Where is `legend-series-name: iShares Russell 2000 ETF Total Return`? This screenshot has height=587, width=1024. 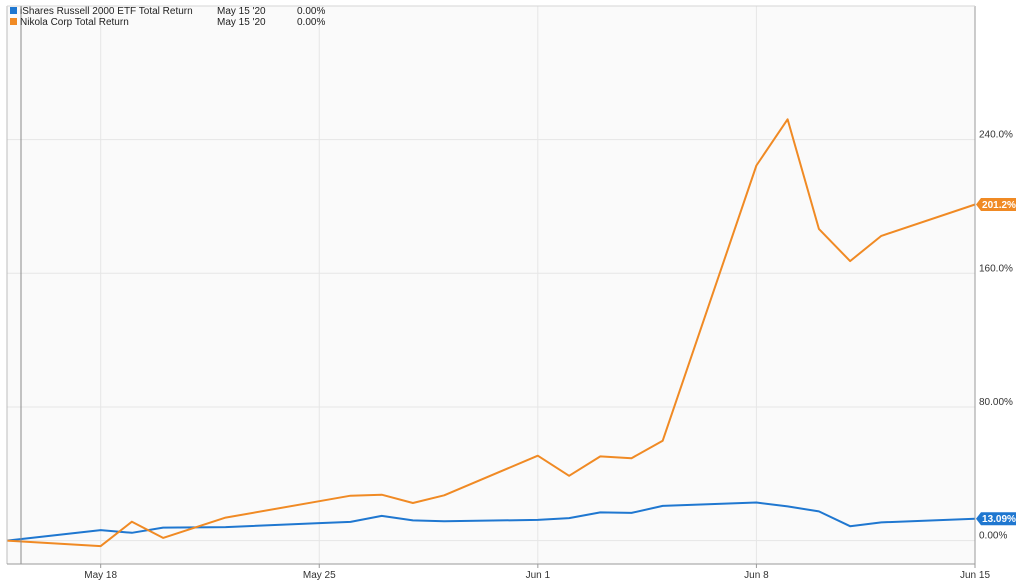 legend-series-name: iShares Russell 2000 ETF Total Return is located at coordinates (106, 11).